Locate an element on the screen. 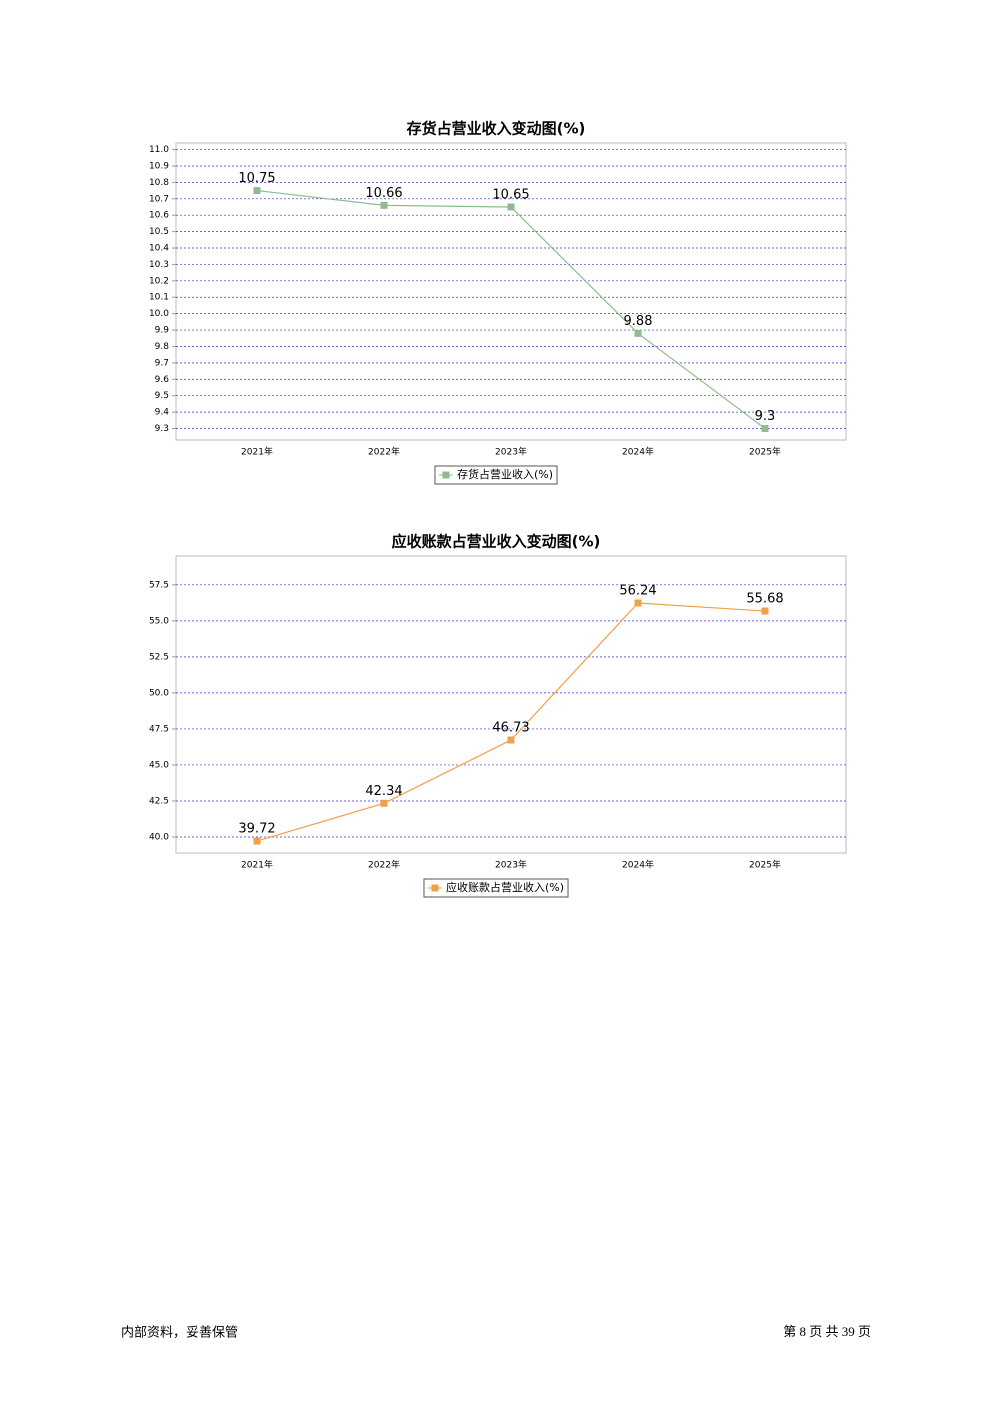  y-tick-label: 10.3 is located at coordinates (159, 265).